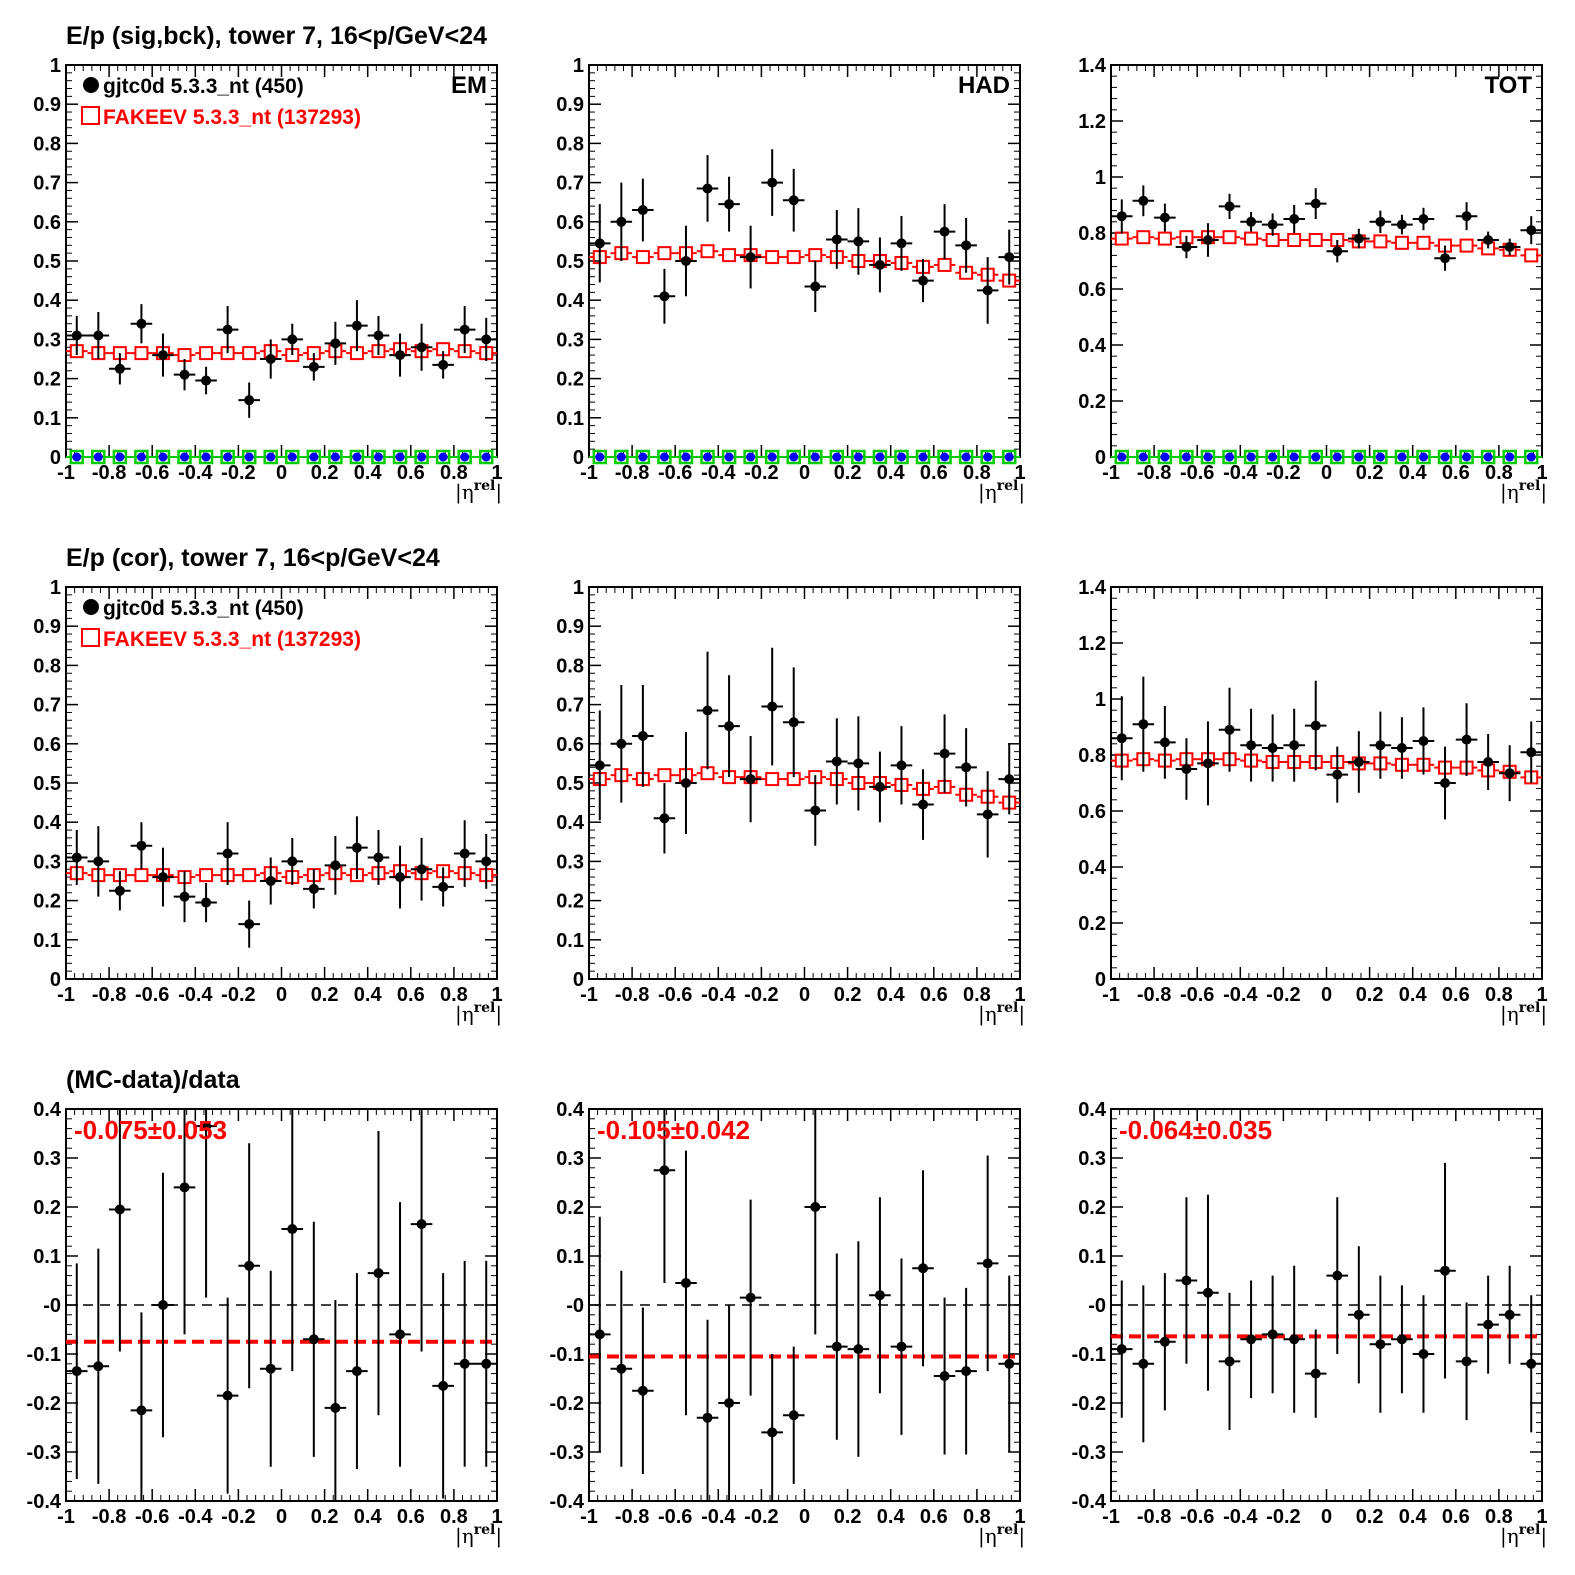 The height and width of the screenshot is (1575, 1575). What do you see at coordinates (47, 784) in the screenshot?
I see `y-tick-label: 0.5` at bounding box center [47, 784].